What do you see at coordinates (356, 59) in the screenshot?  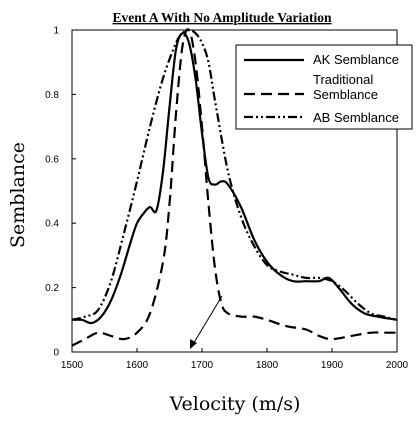 I see `legend-label-1: AK Semblance` at bounding box center [356, 59].